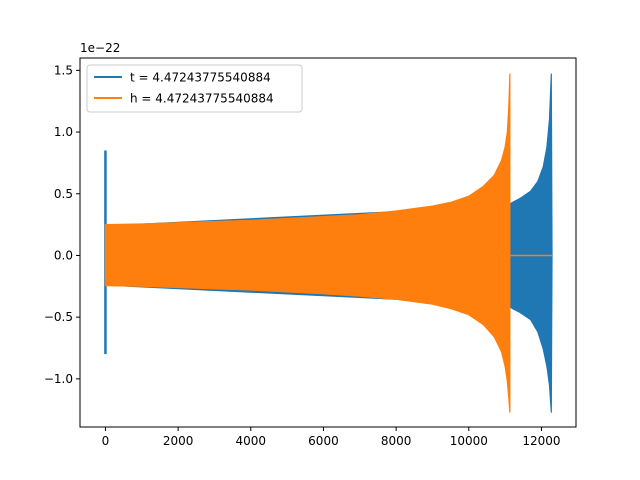 Image resolution: width=640 pixels, height=480 pixels. I want to click on x-tick-label: 10000, so click(469, 441).